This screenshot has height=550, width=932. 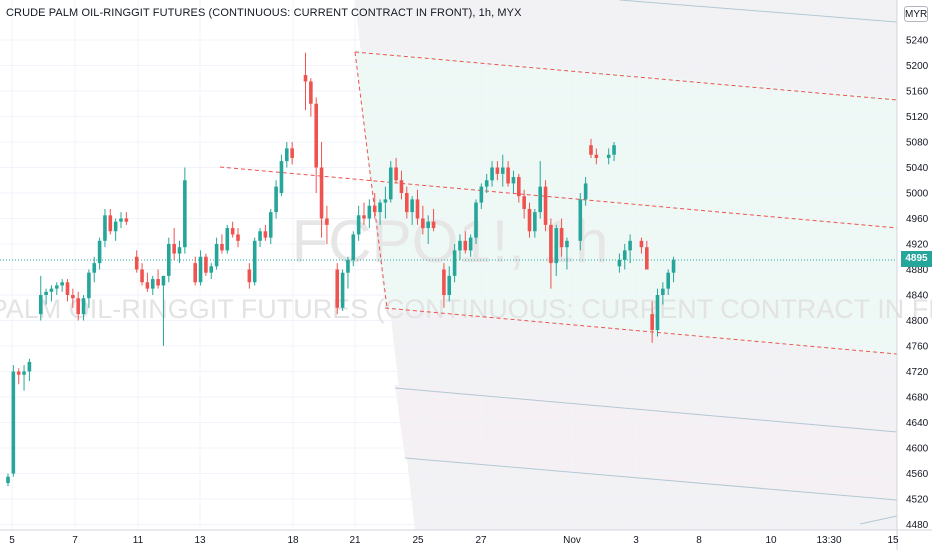 What do you see at coordinates (917, 117) in the screenshot?
I see `y-tick-label: 5120` at bounding box center [917, 117].